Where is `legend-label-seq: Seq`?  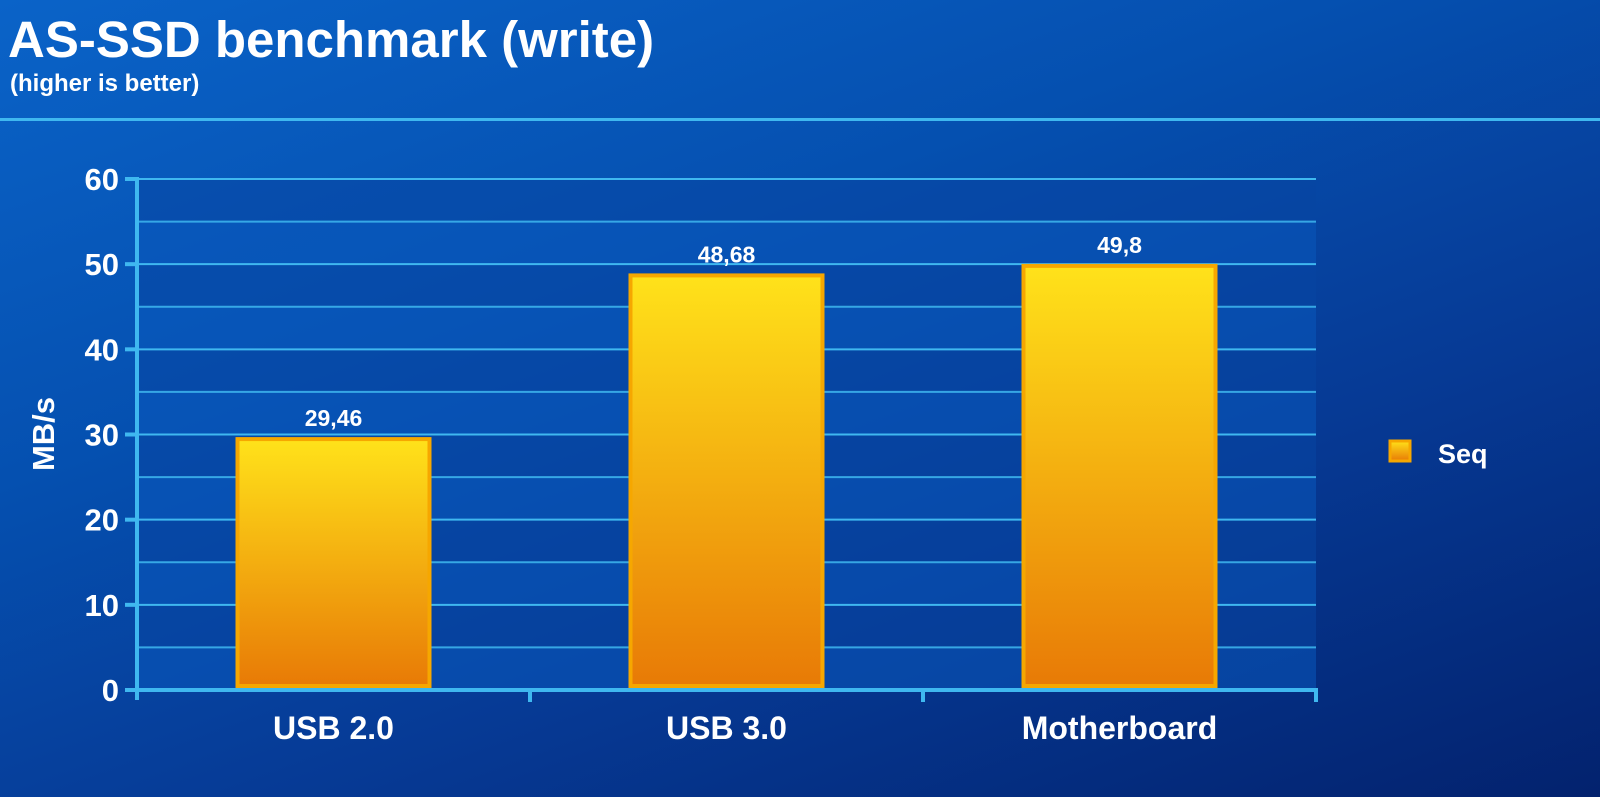
legend-label-seq: Seq is located at coordinates (1463, 454).